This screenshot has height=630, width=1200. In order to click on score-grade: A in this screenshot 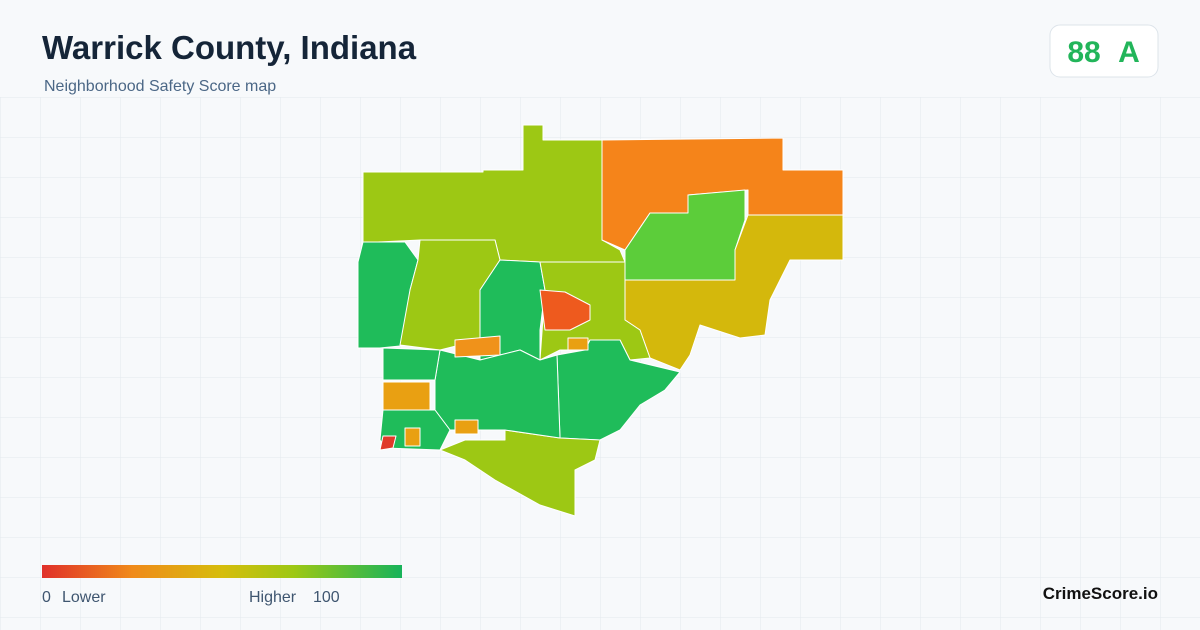, I will do `click(1129, 52)`.